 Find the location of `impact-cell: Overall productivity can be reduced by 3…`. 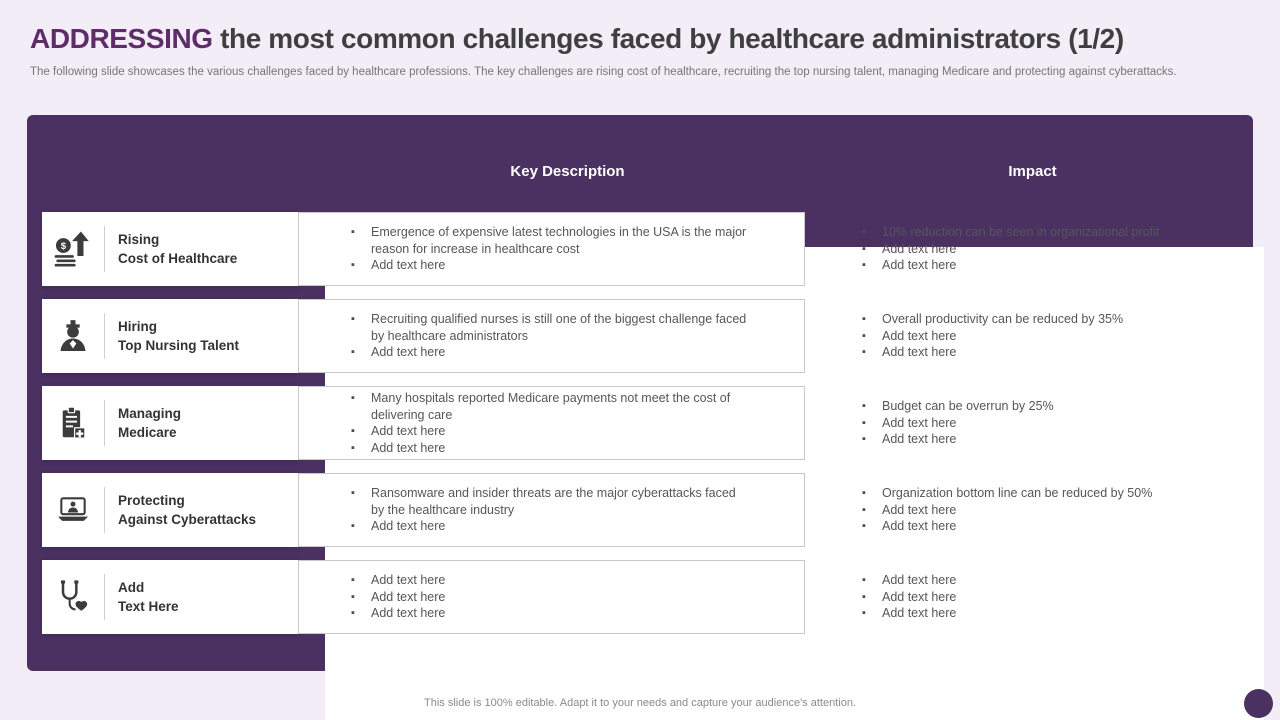

impact-cell: Overall productivity can be reduced by 3… is located at coordinates (1030, 336).